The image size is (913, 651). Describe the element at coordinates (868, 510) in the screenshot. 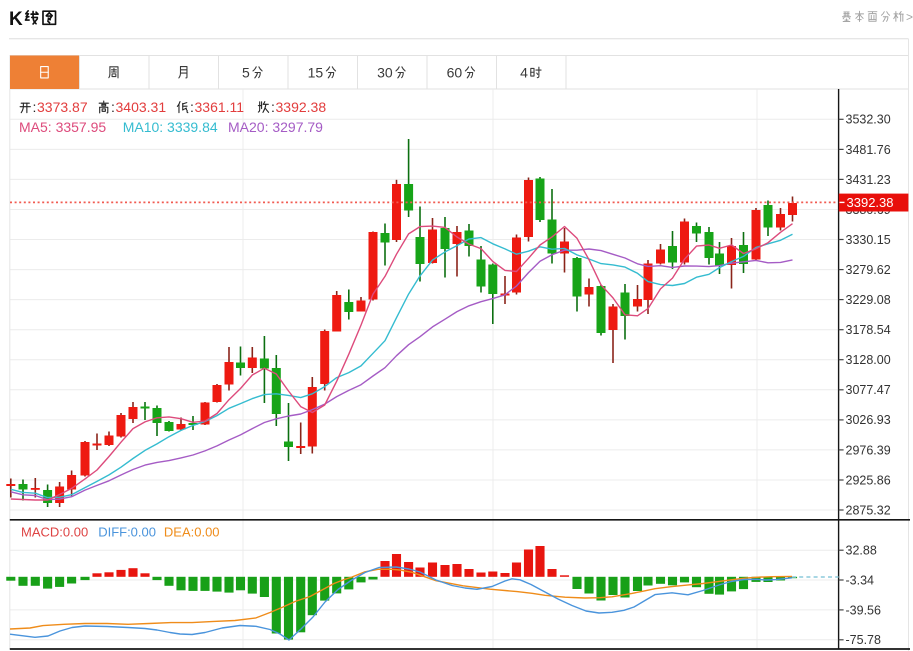

I see `svg-text: 2875.32` at that location.